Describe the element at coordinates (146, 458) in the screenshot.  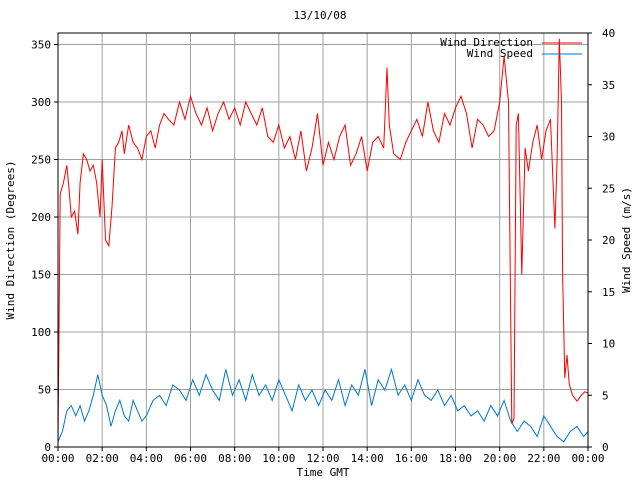
I see `x-tick-label: 04:00` at that location.